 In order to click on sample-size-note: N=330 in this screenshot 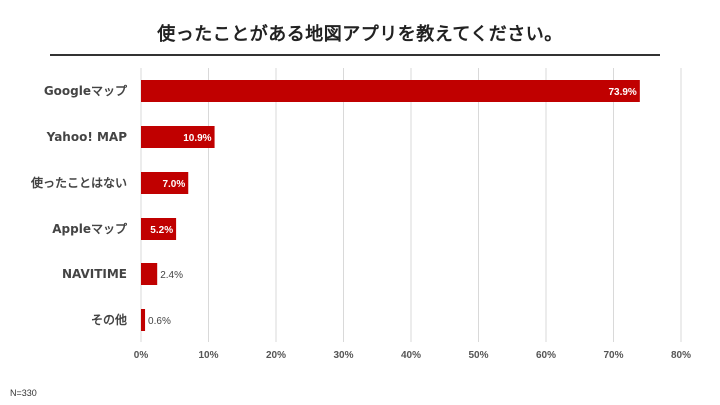, I will do `click(23, 393)`.